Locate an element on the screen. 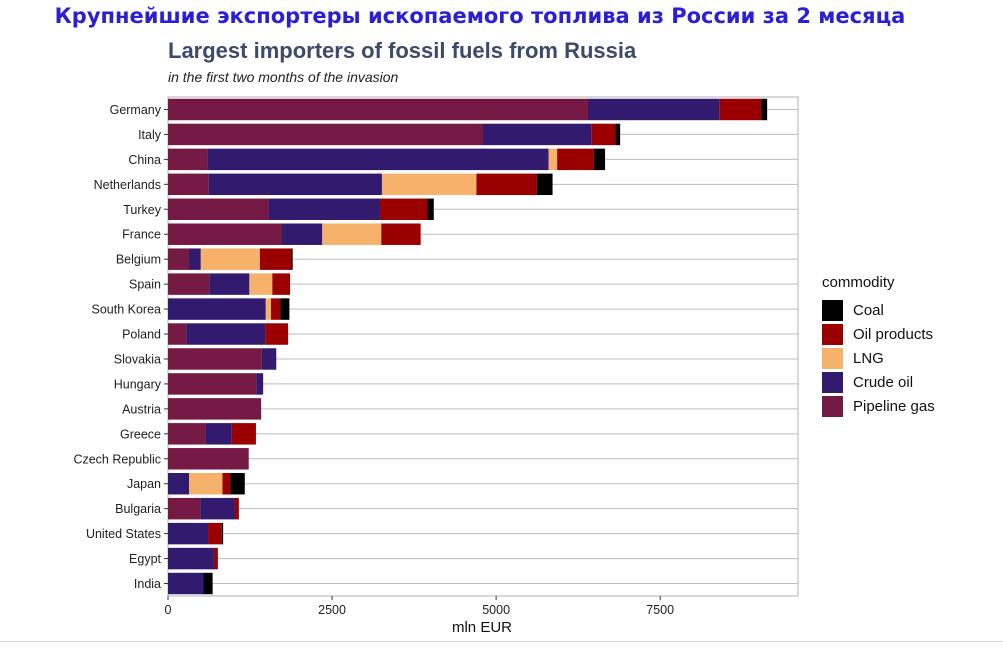 The width and height of the screenshot is (1003, 649). bar-belgium-crude-oil is located at coordinates (195, 259).